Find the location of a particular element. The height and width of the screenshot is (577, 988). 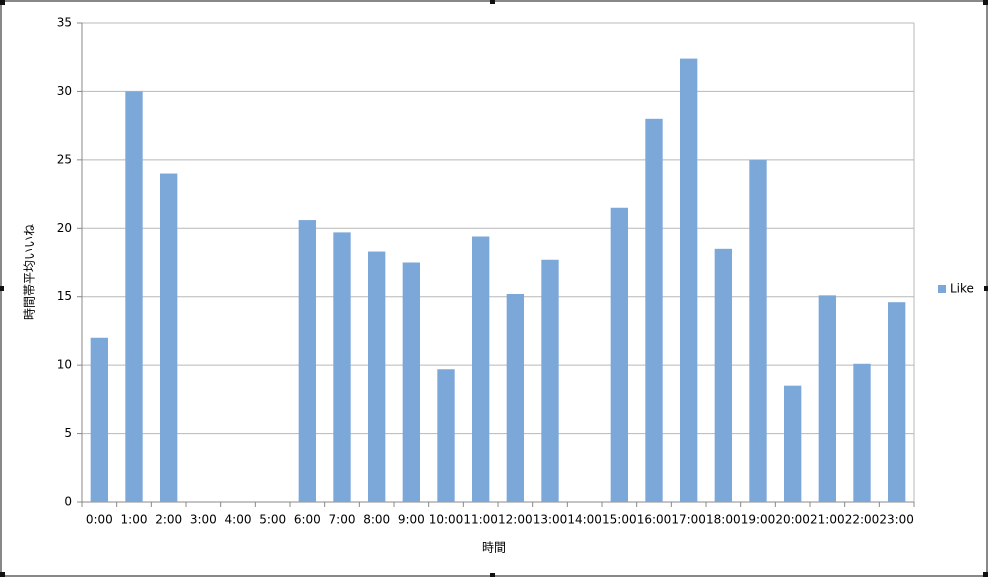

y-axis-label: 時間帯平均いいね is located at coordinates (30, 272).